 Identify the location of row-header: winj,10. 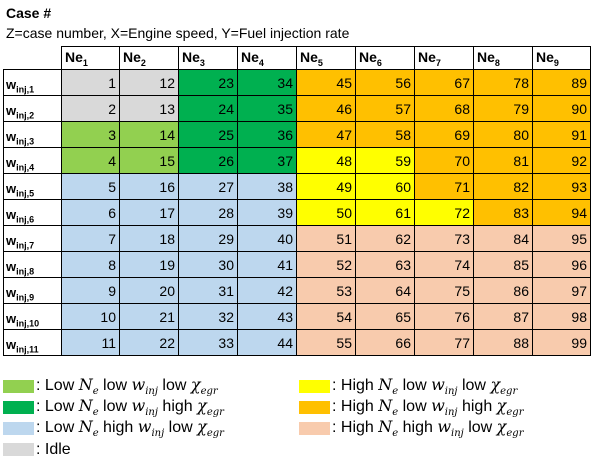
(32, 316).